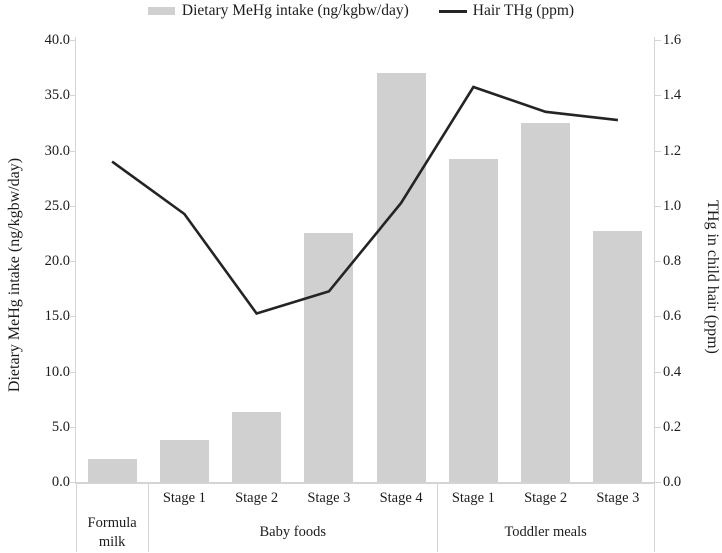 This screenshot has width=722, height=553. What do you see at coordinates (672, 40) in the screenshot?
I see `right-axis-tick-label: 1.6` at bounding box center [672, 40].